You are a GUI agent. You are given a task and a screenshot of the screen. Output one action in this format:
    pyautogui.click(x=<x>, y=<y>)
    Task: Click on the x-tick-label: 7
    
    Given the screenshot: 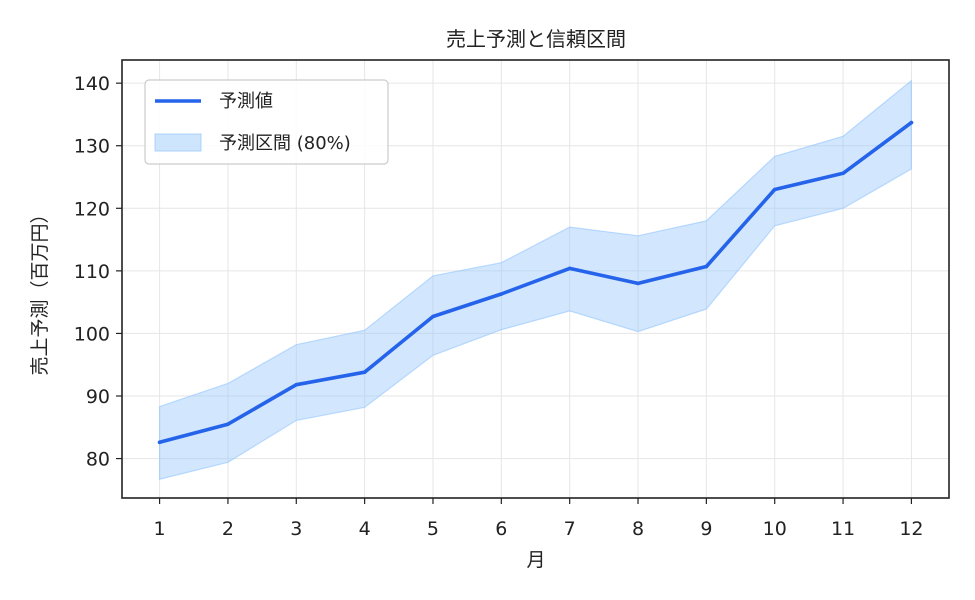 What is the action you would take?
    pyautogui.click(x=570, y=529)
    